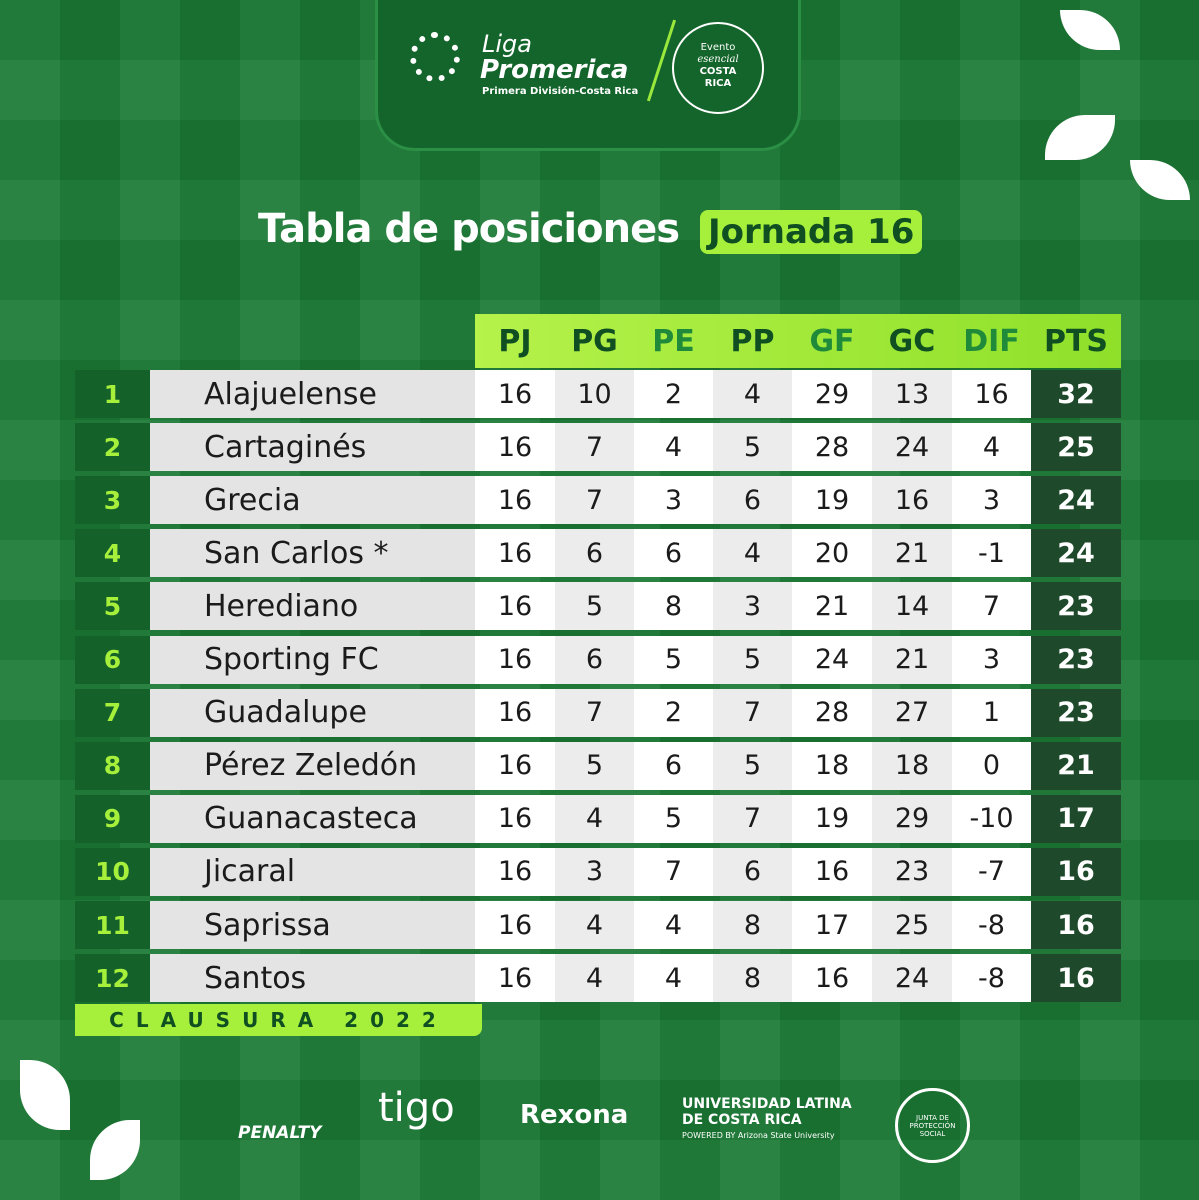 Image resolution: width=1199 pixels, height=1200 pixels. I want to click on rank: 11, so click(112, 925).